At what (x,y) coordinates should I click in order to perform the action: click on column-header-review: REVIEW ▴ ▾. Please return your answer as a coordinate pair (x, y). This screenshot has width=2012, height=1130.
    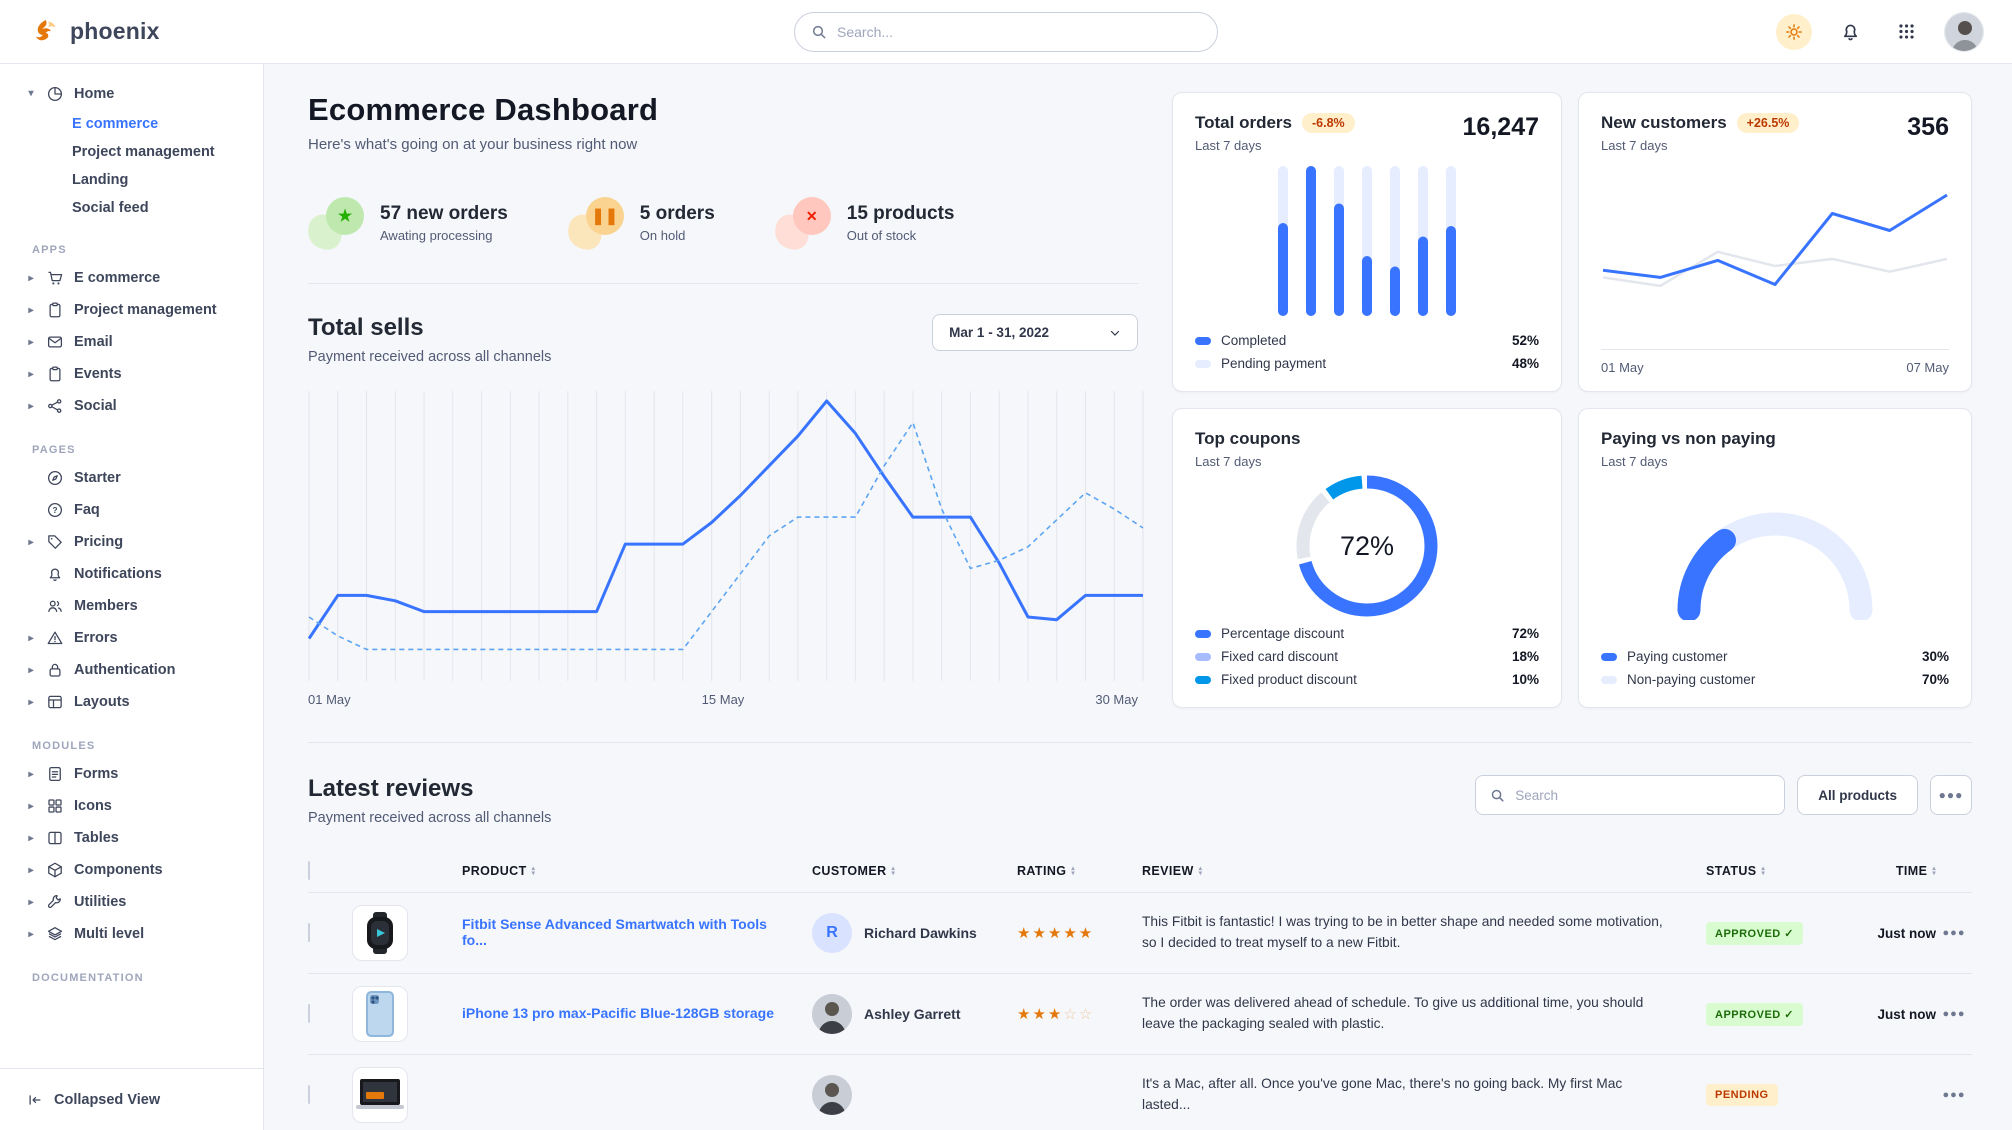
    Looking at the image, I should click on (1172, 871).